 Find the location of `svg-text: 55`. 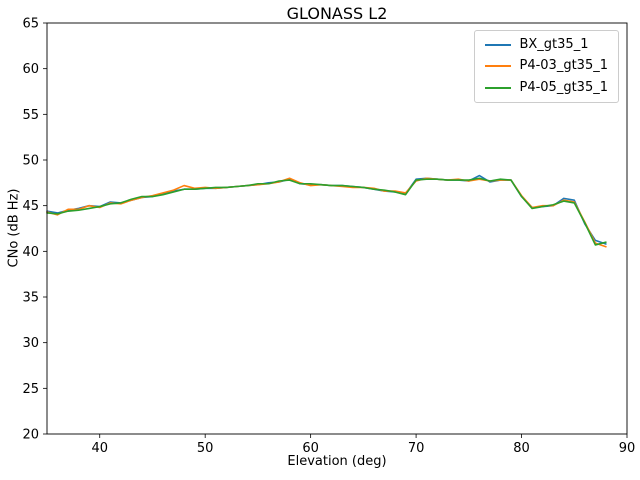

svg-text: 55 is located at coordinates (30, 115).